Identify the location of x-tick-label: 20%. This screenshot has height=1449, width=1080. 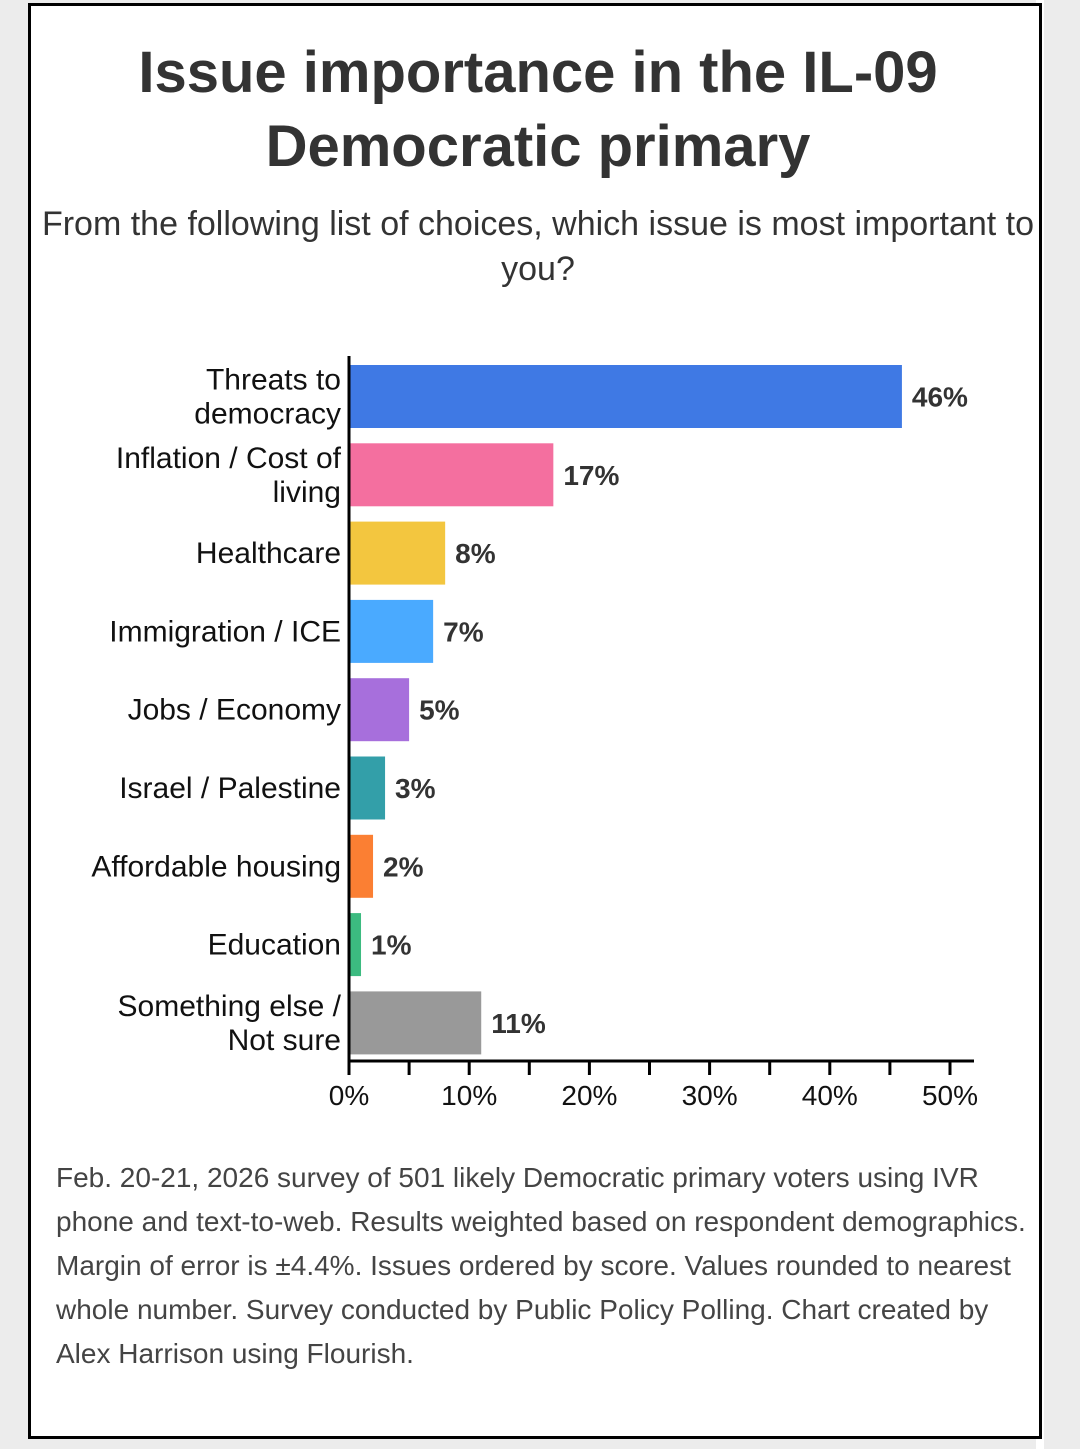
(589, 1095).